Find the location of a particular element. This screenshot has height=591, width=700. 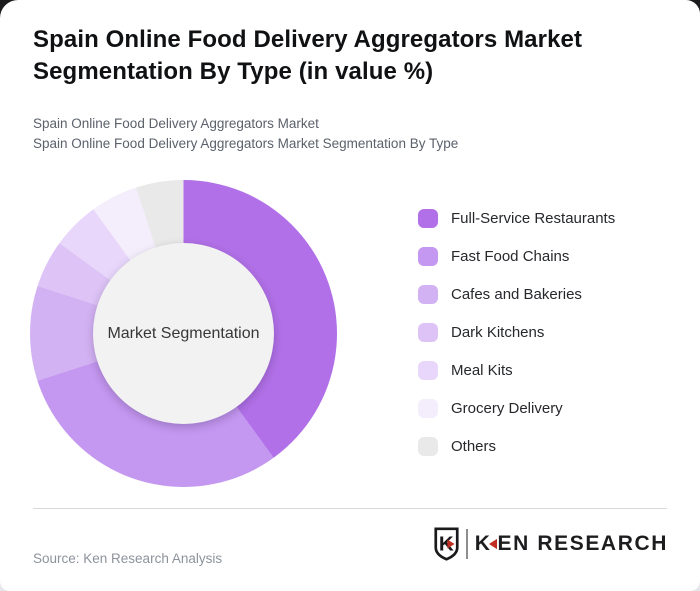

legend-swatch-fast-food-chains is located at coordinates (428, 256).